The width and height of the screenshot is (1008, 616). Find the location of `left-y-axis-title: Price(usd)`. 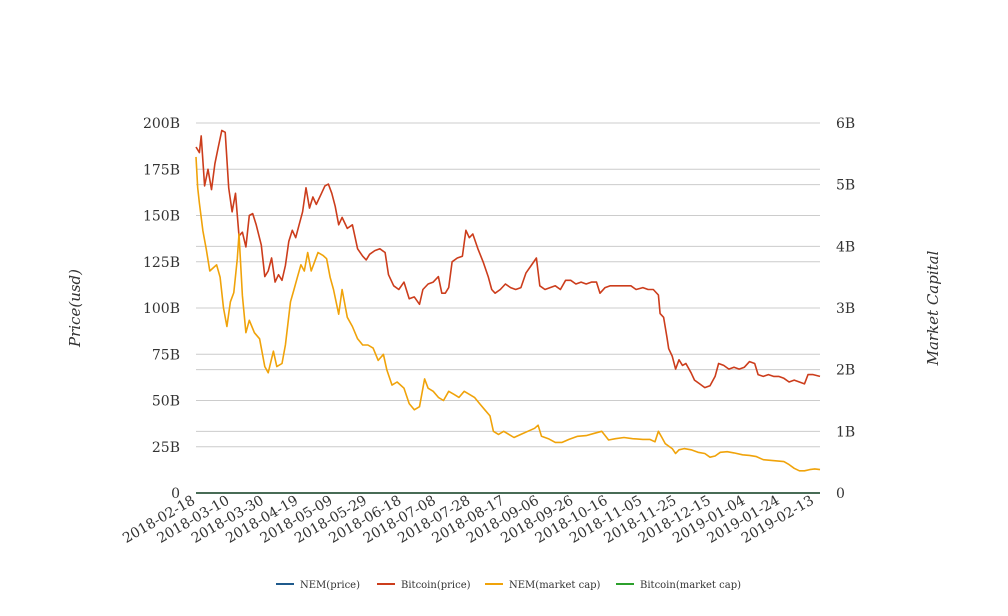

left-y-axis-title: Price(usd) is located at coordinates (75, 308).